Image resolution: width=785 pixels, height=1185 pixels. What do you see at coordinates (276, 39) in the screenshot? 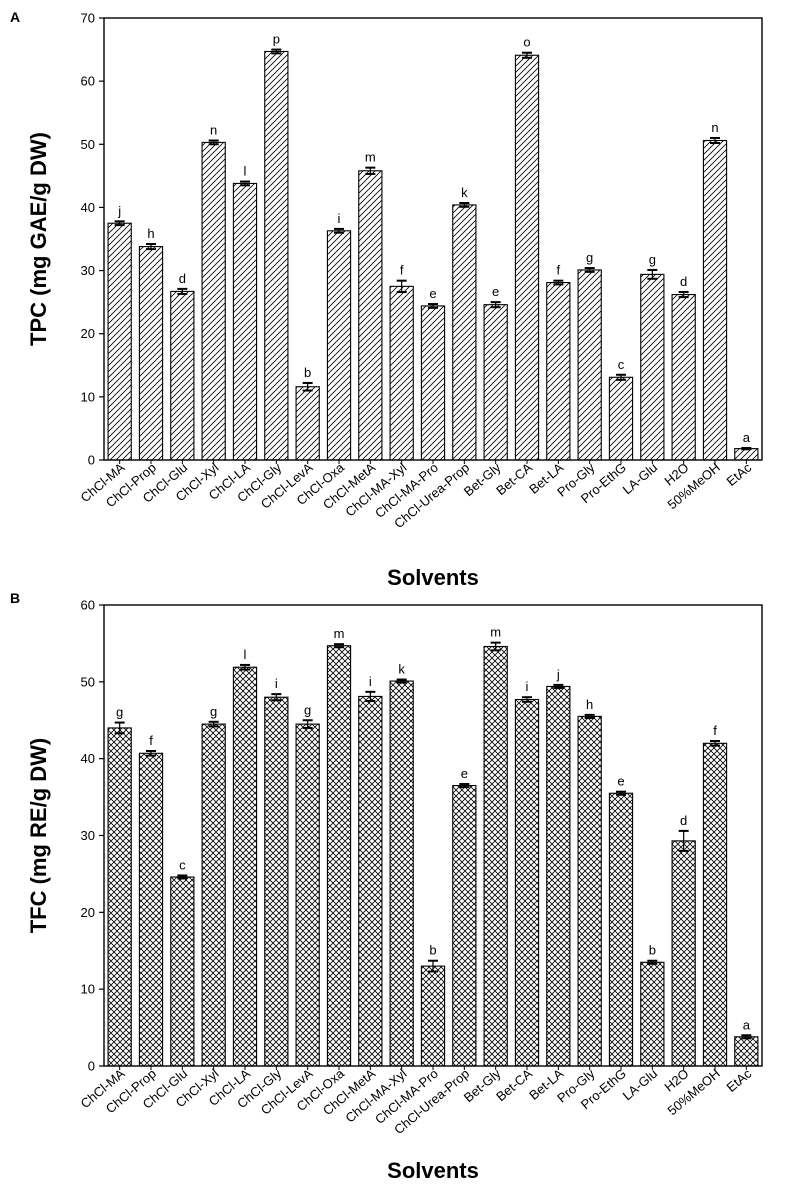
I see `significance-letter: p` at bounding box center [276, 39].